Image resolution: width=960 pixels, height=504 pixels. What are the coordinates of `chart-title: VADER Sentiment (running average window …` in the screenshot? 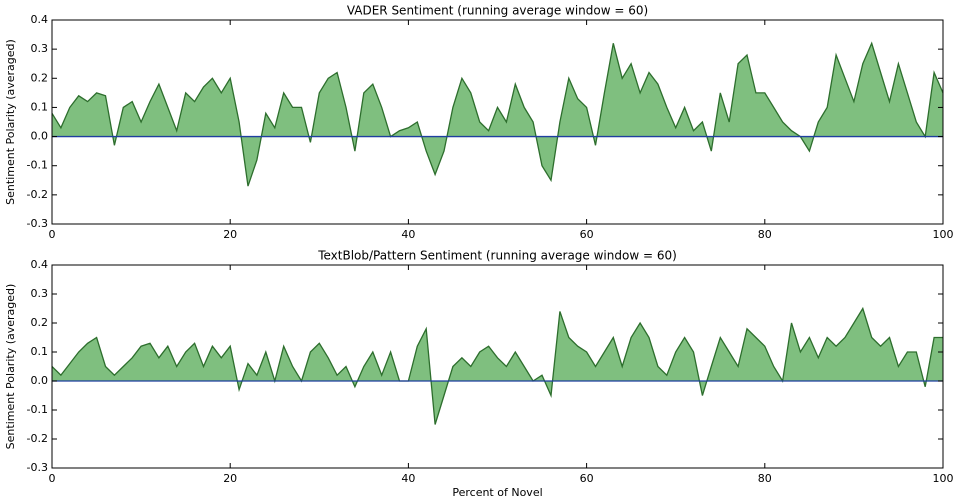 It's located at (497, 11).